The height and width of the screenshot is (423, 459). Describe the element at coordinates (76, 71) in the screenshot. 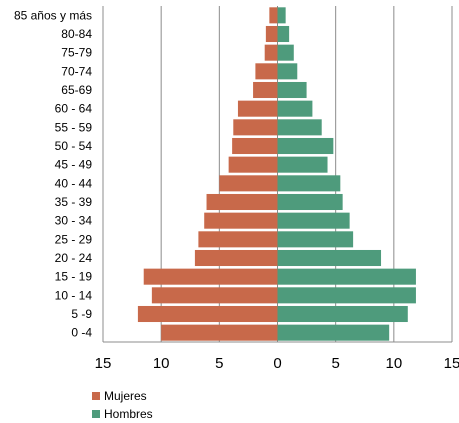

I see `category-label-3: 70-74` at that location.